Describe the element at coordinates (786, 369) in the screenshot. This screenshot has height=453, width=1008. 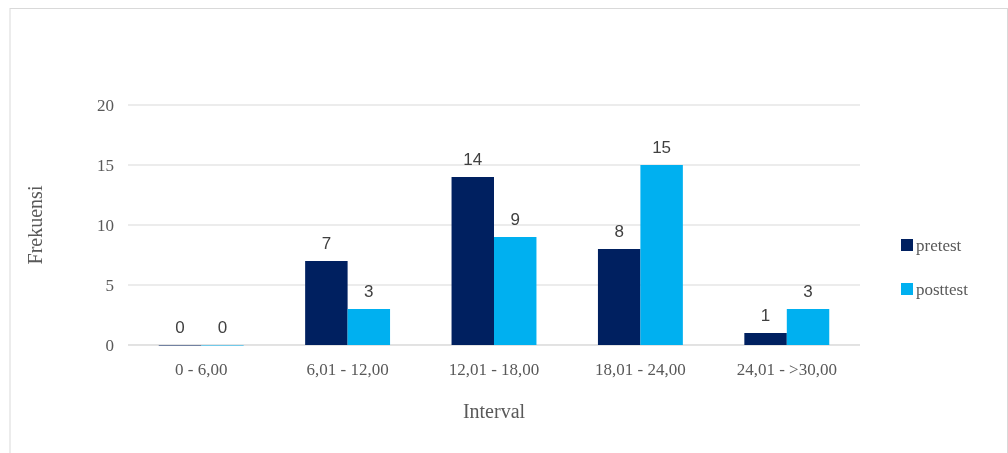
I see `x-tick-label: 24,01 - >30,00` at that location.